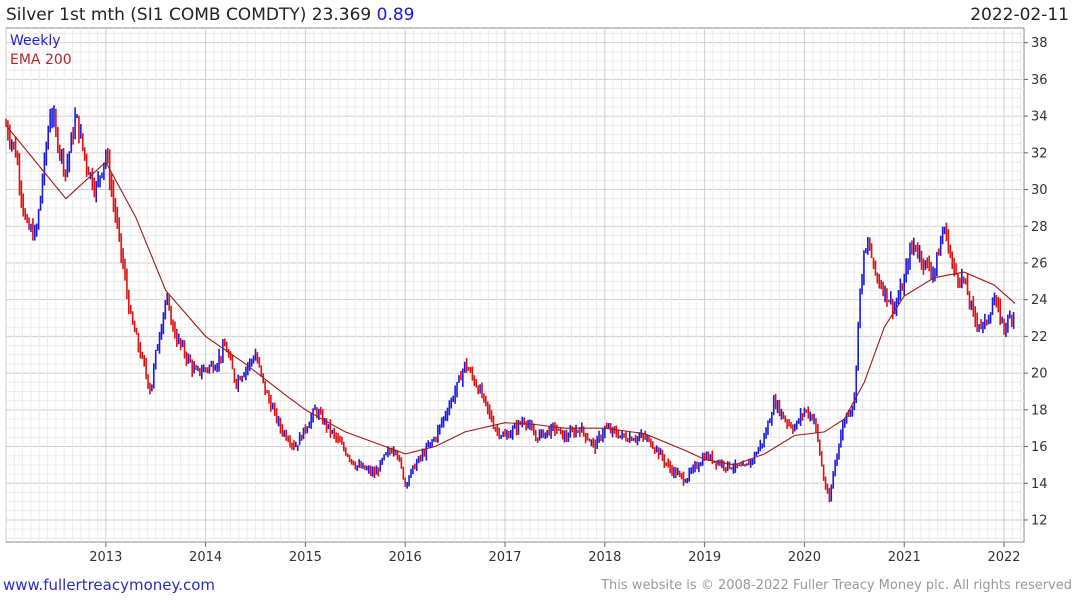  I want to click on y-tick-label: 26, so click(1039, 263).